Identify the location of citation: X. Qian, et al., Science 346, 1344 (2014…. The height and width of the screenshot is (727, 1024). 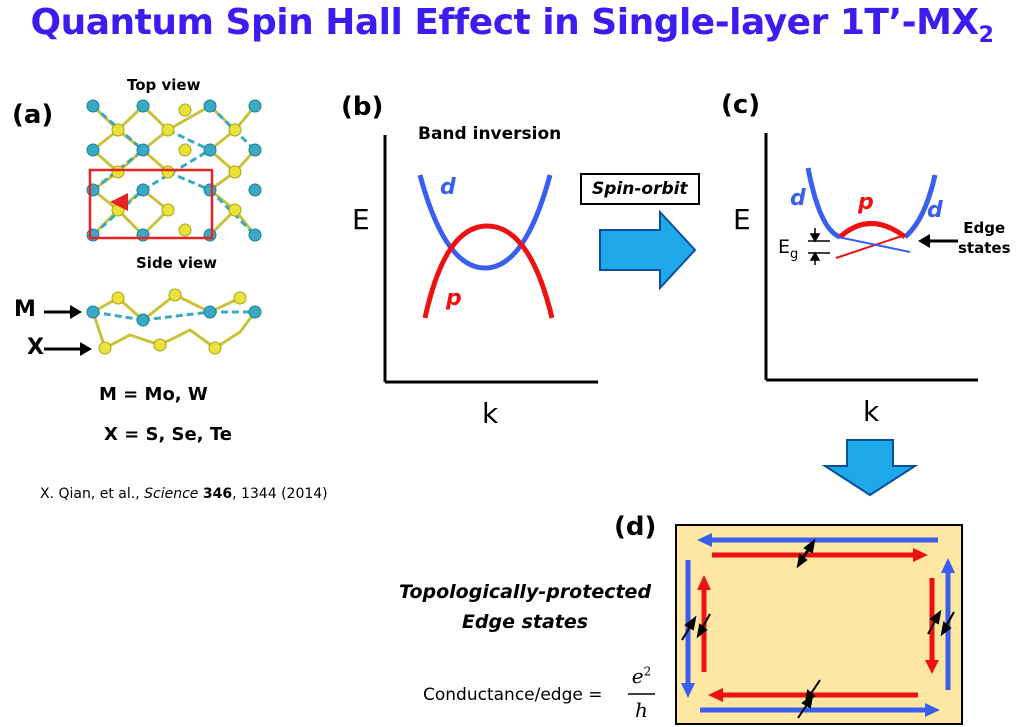
(184, 494).